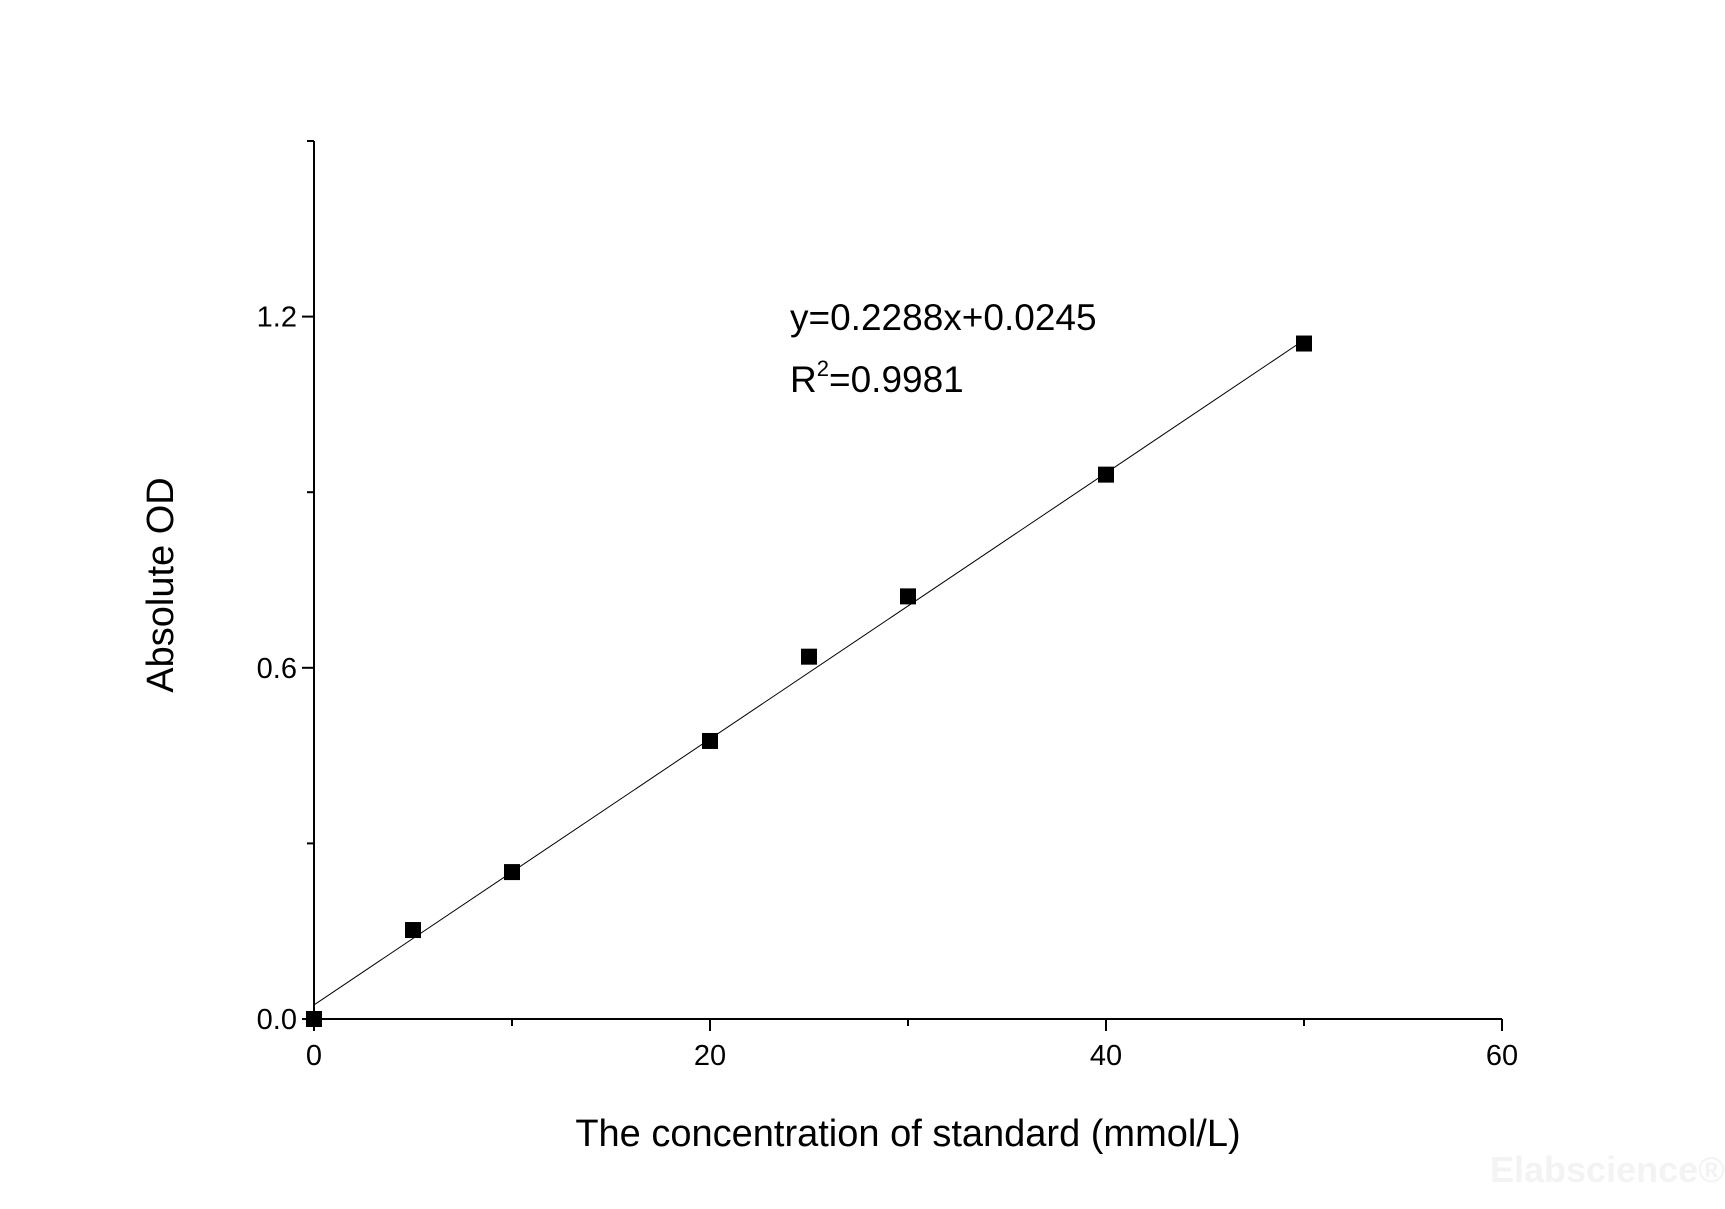 The image size is (1725, 1209). What do you see at coordinates (907, 1134) in the screenshot?
I see `x-axis-title: The concentration of standard (mmol/L)` at bounding box center [907, 1134].